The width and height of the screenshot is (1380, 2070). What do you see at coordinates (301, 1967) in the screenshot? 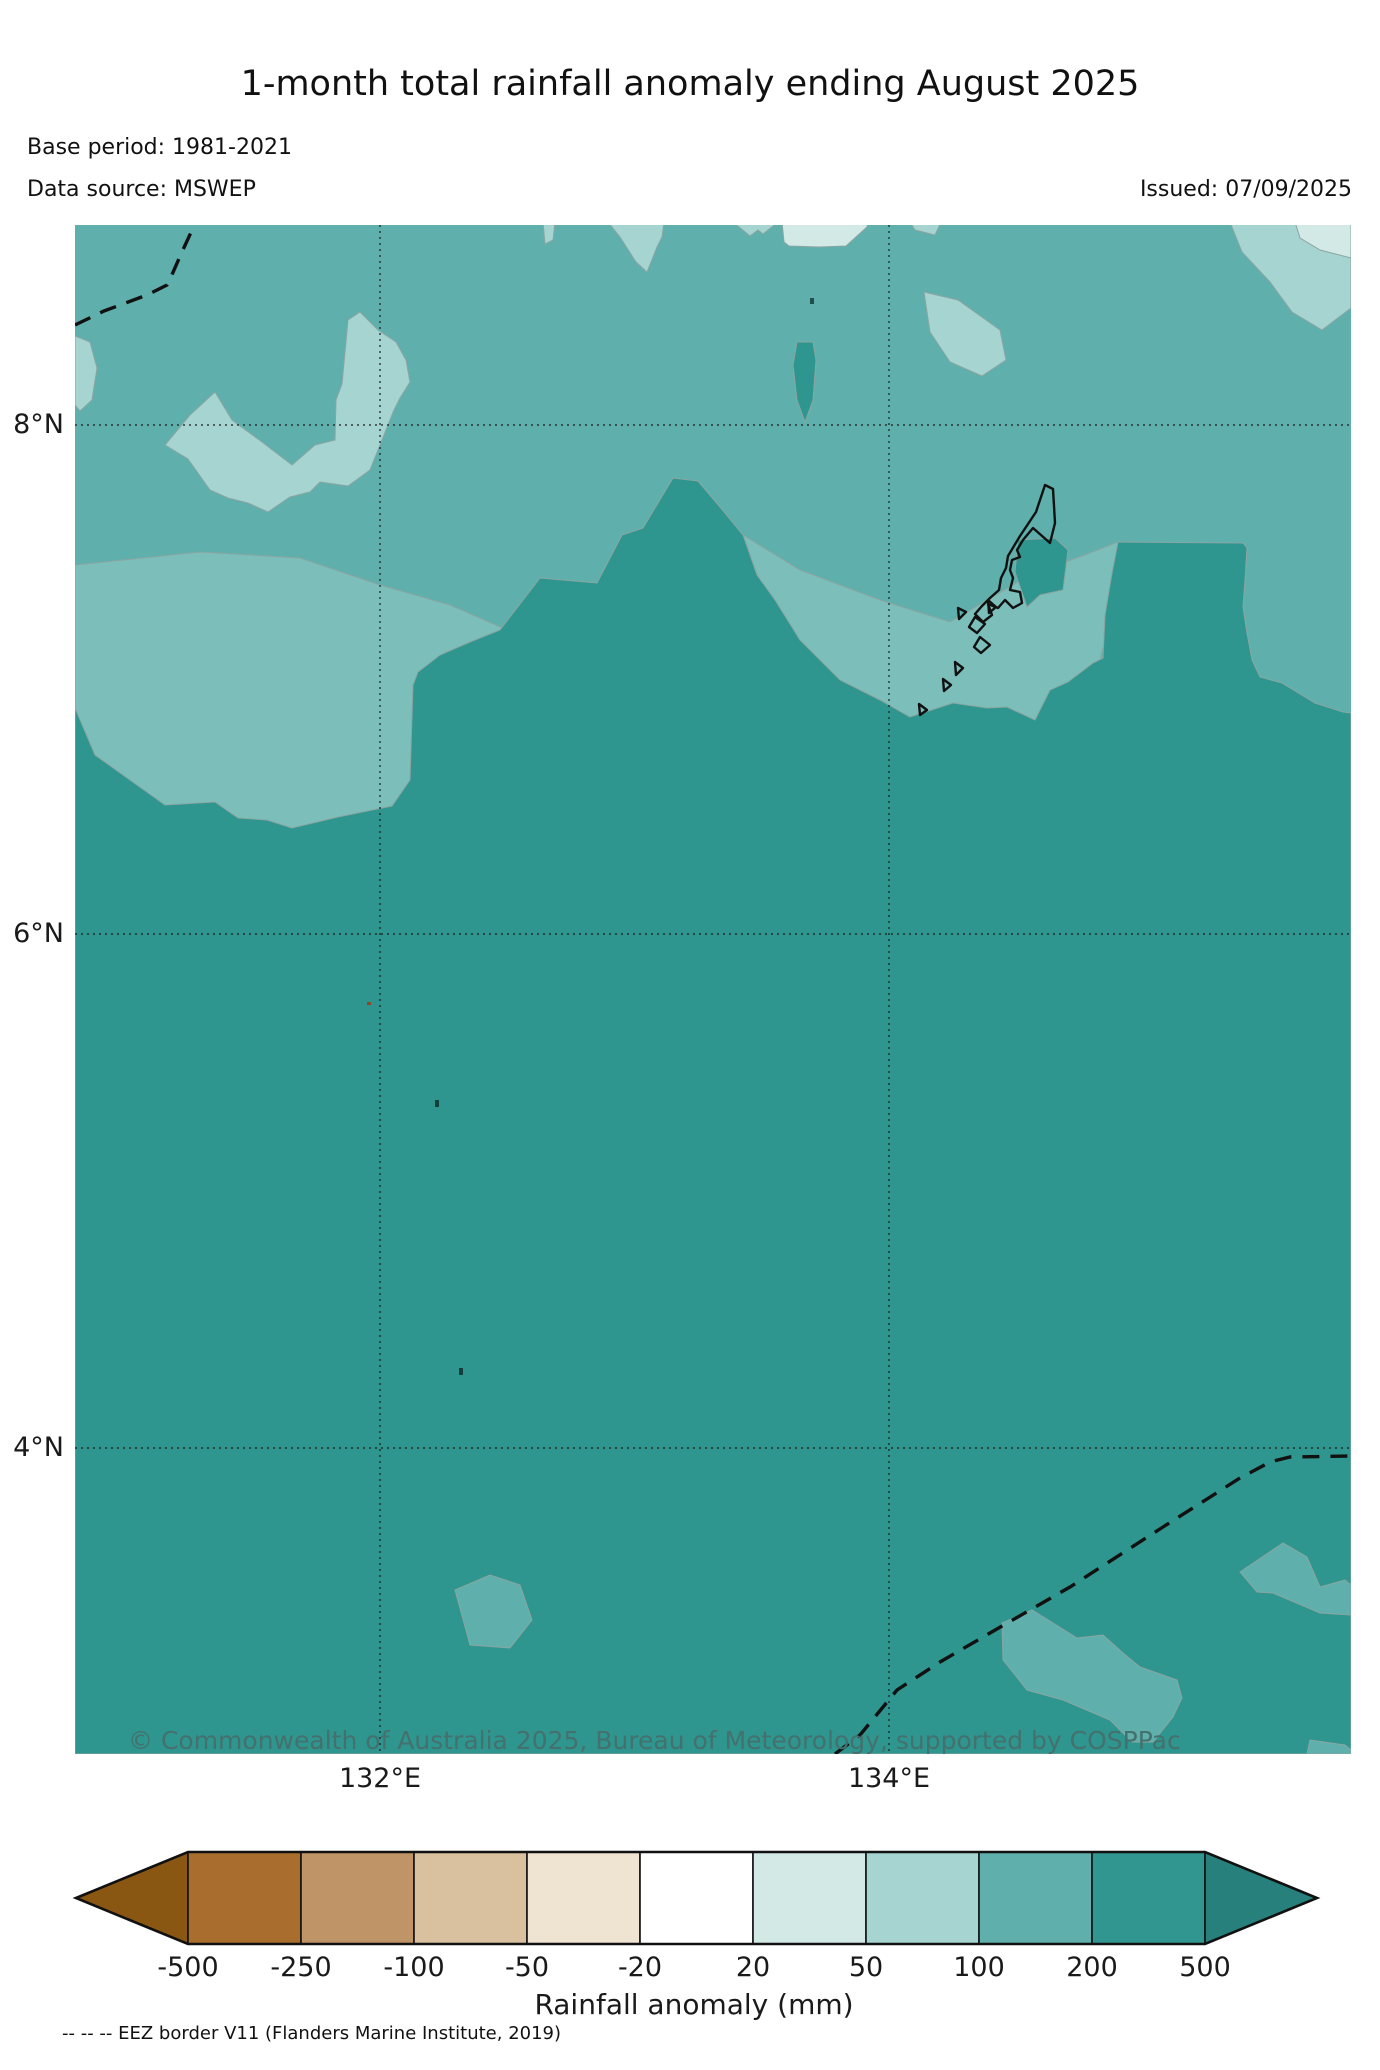
I see `colorbar-tick--250: -250` at bounding box center [301, 1967].